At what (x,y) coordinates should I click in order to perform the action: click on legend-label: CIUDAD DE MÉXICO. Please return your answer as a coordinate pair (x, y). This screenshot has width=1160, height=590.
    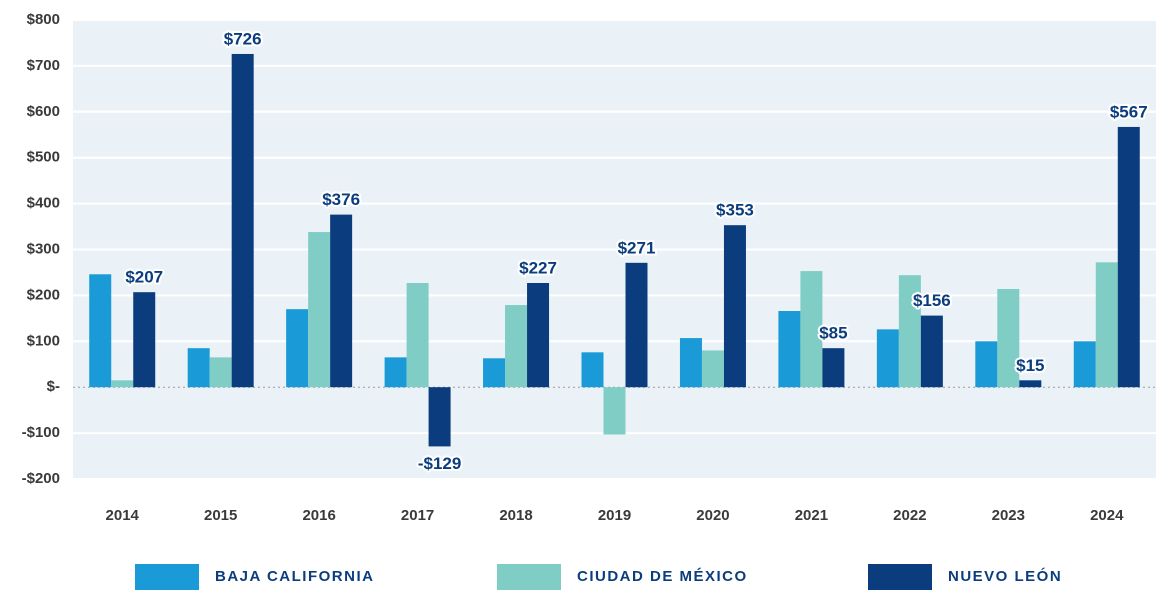
    Looking at the image, I should click on (662, 576).